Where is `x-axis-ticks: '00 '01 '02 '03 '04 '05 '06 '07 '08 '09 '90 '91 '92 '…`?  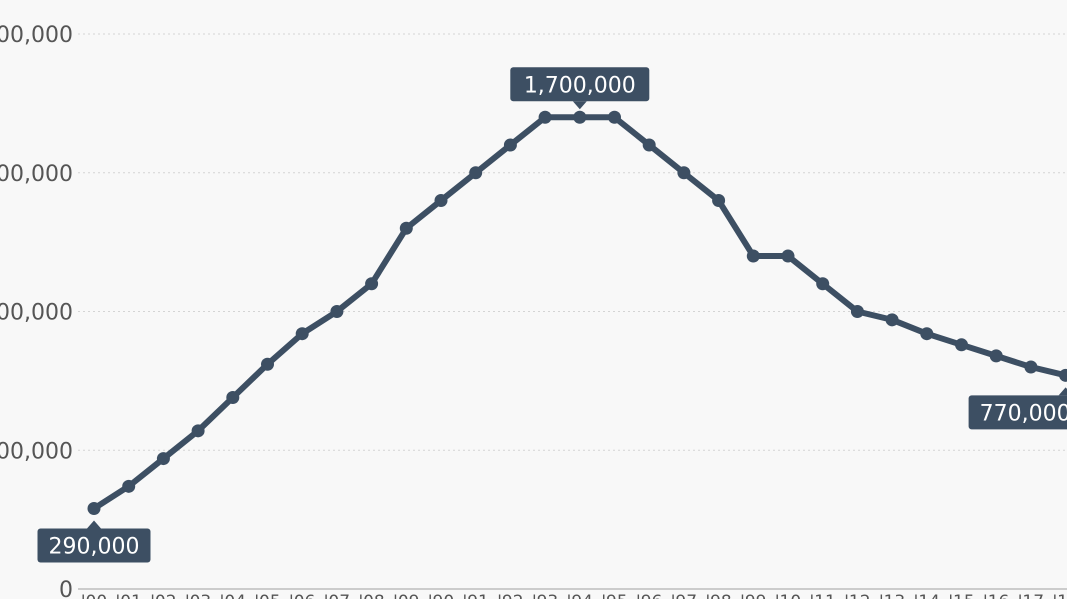 x-axis-ticks: '00 '01 '02 '03 '04 '05 '06 '07 '08 '09 '90 '91 '92 '… is located at coordinates (574, 595).